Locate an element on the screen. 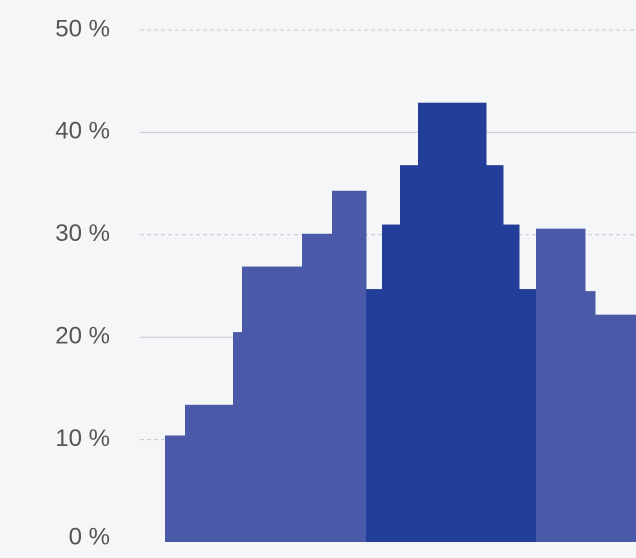 This screenshot has height=558, width=636. y-tick-label: 50 % is located at coordinates (82, 28).